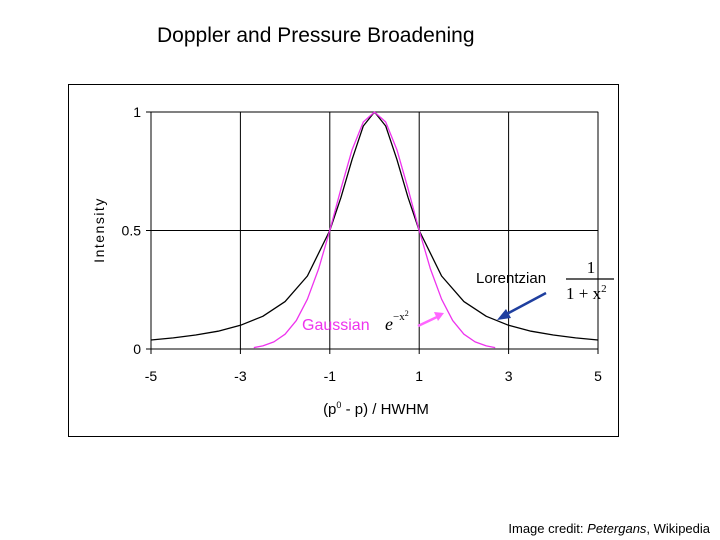 This screenshot has height=540, width=720. Describe the element at coordinates (604, 289) in the screenshot. I see `lorentzian-formula-den-exp: 2` at that location.